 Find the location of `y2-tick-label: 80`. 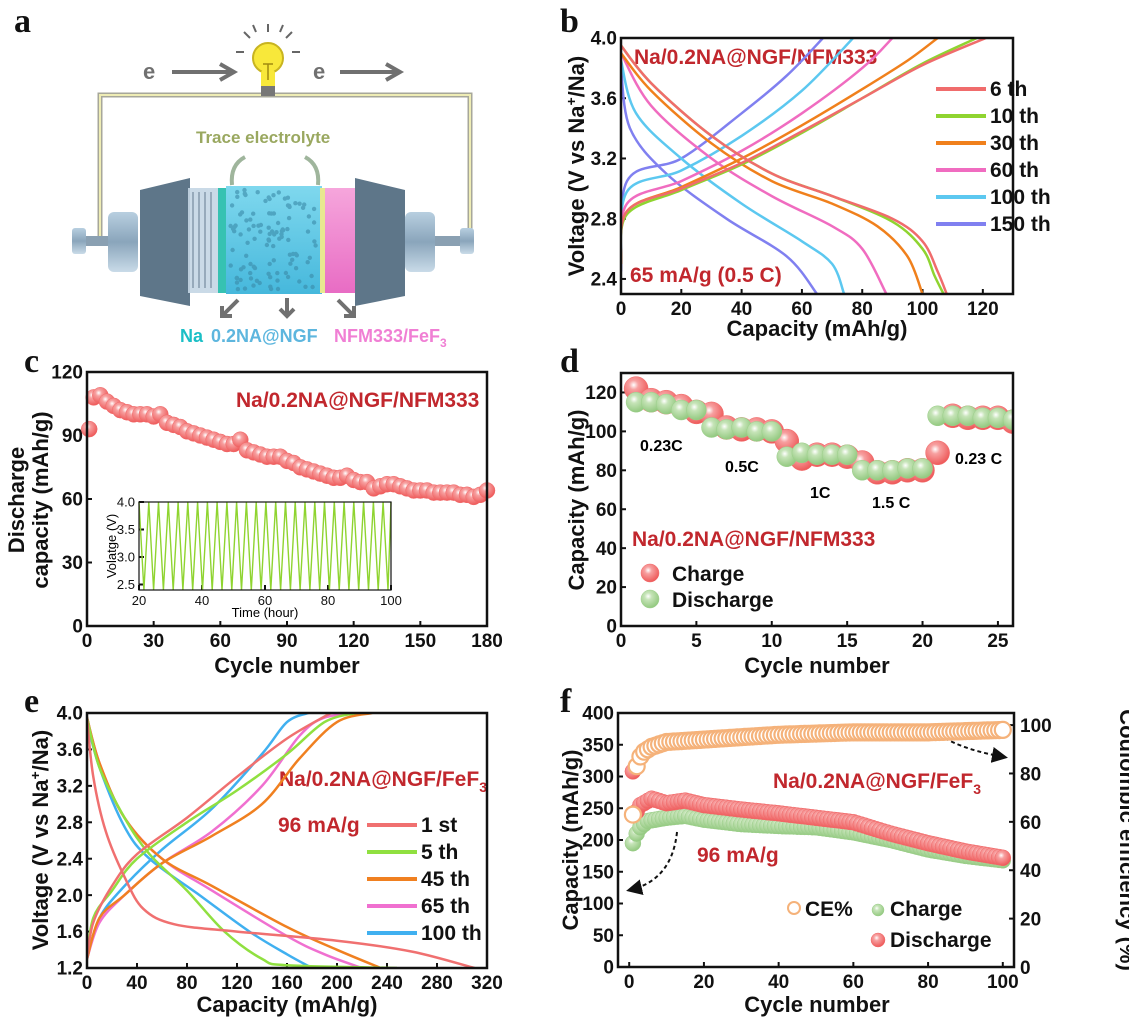

y2-tick-label: 80 is located at coordinates (1030, 774).